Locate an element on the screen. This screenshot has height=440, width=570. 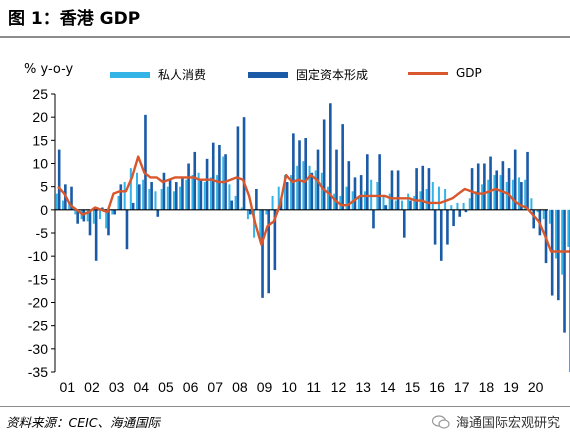
x-tick-label: 04 is located at coordinates (141, 387).